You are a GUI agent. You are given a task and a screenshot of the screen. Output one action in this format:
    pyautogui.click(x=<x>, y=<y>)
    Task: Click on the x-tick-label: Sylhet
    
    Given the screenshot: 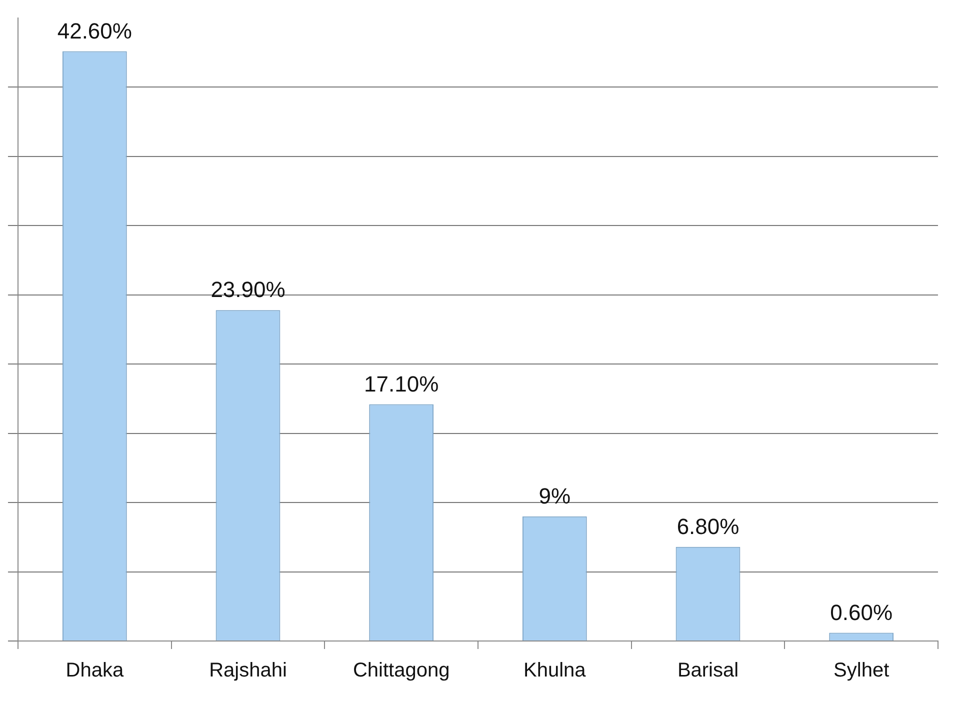 What is the action you would take?
    pyautogui.click(x=862, y=671)
    